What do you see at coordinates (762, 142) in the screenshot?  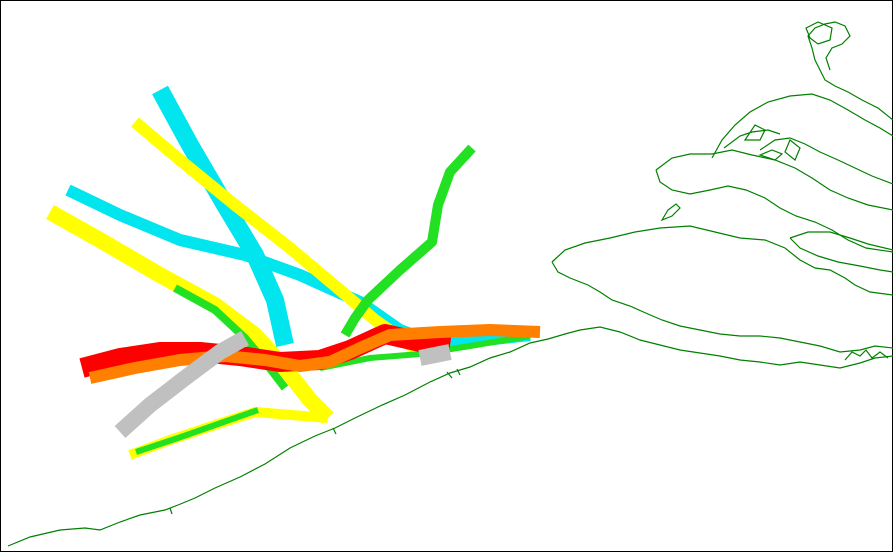 I see `island-north-inner` at bounding box center [762, 142].